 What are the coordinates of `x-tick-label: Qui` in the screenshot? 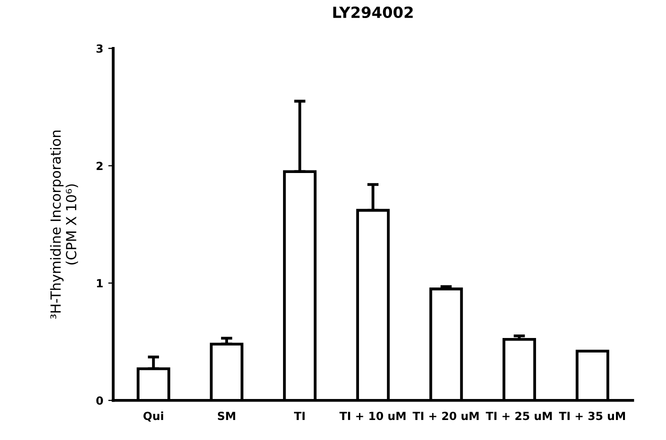 It's located at (153, 417).